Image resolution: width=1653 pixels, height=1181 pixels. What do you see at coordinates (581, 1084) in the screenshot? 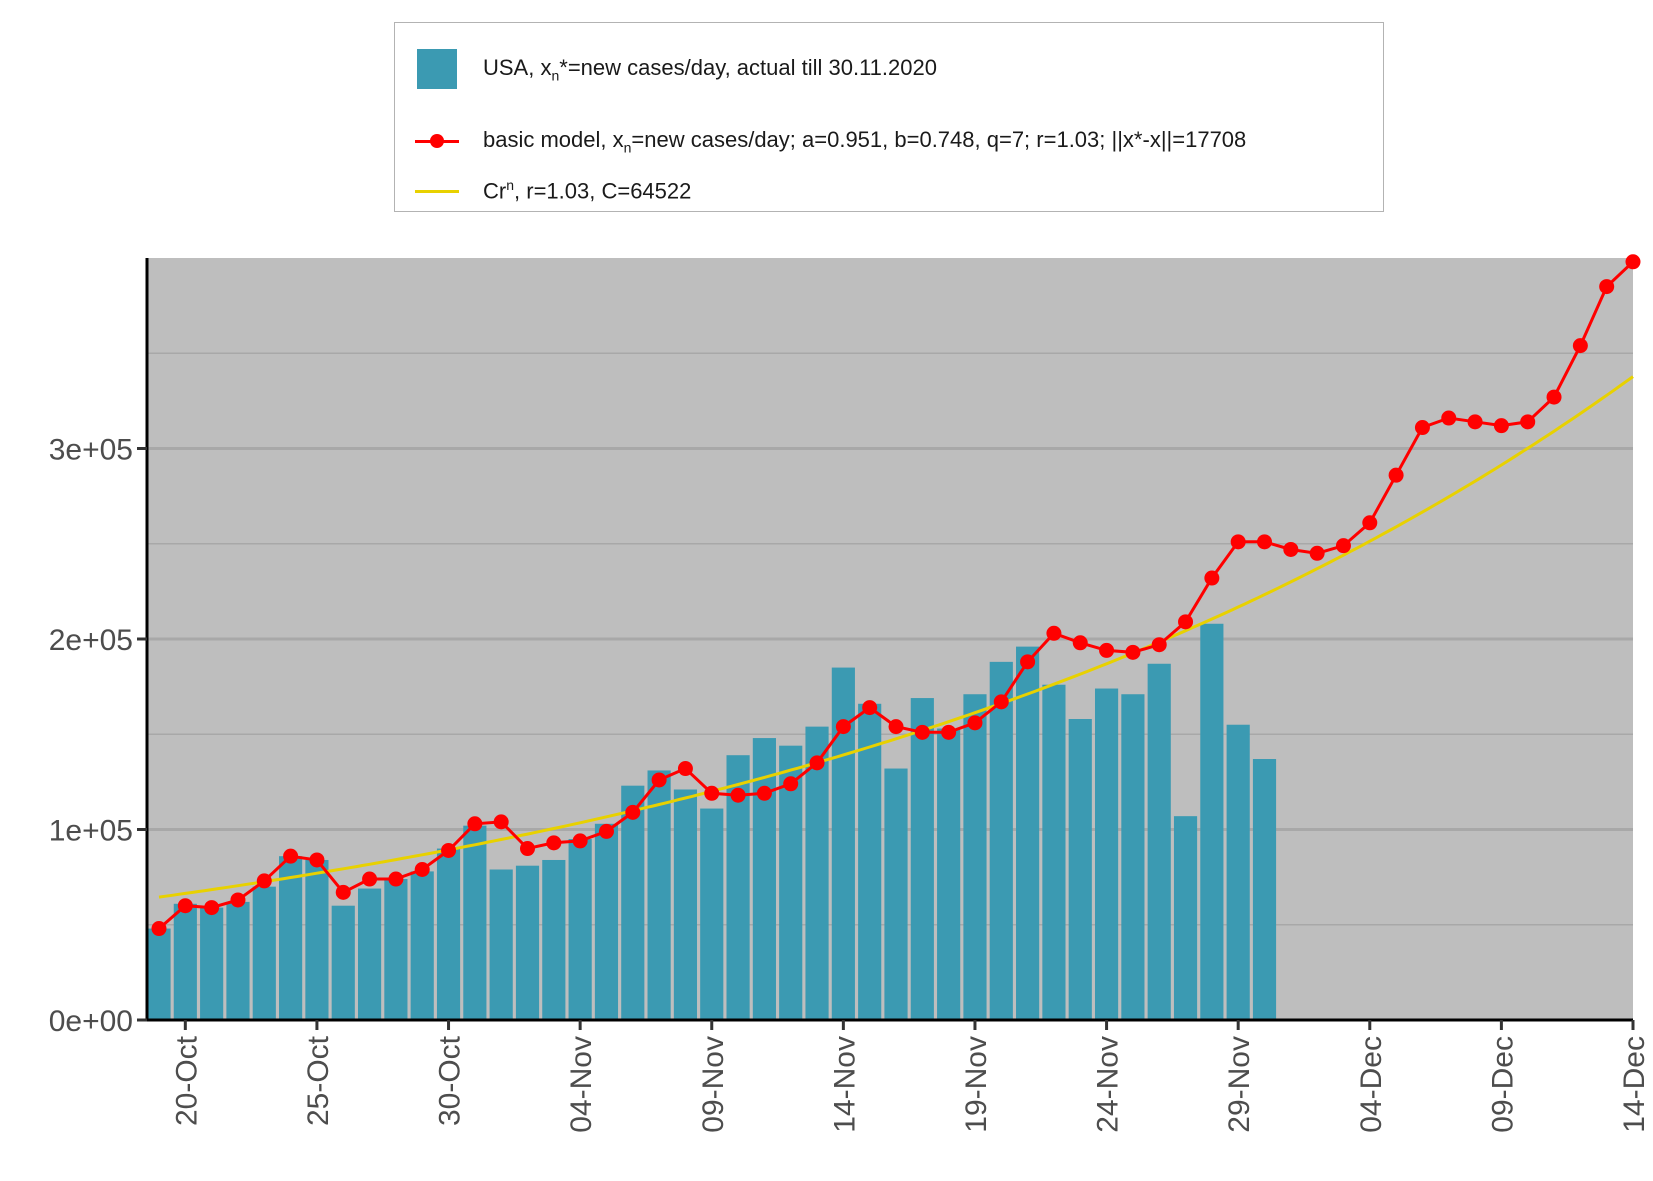
I see `x-tick-label: 04-Nov` at bounding box center [581, 1084].